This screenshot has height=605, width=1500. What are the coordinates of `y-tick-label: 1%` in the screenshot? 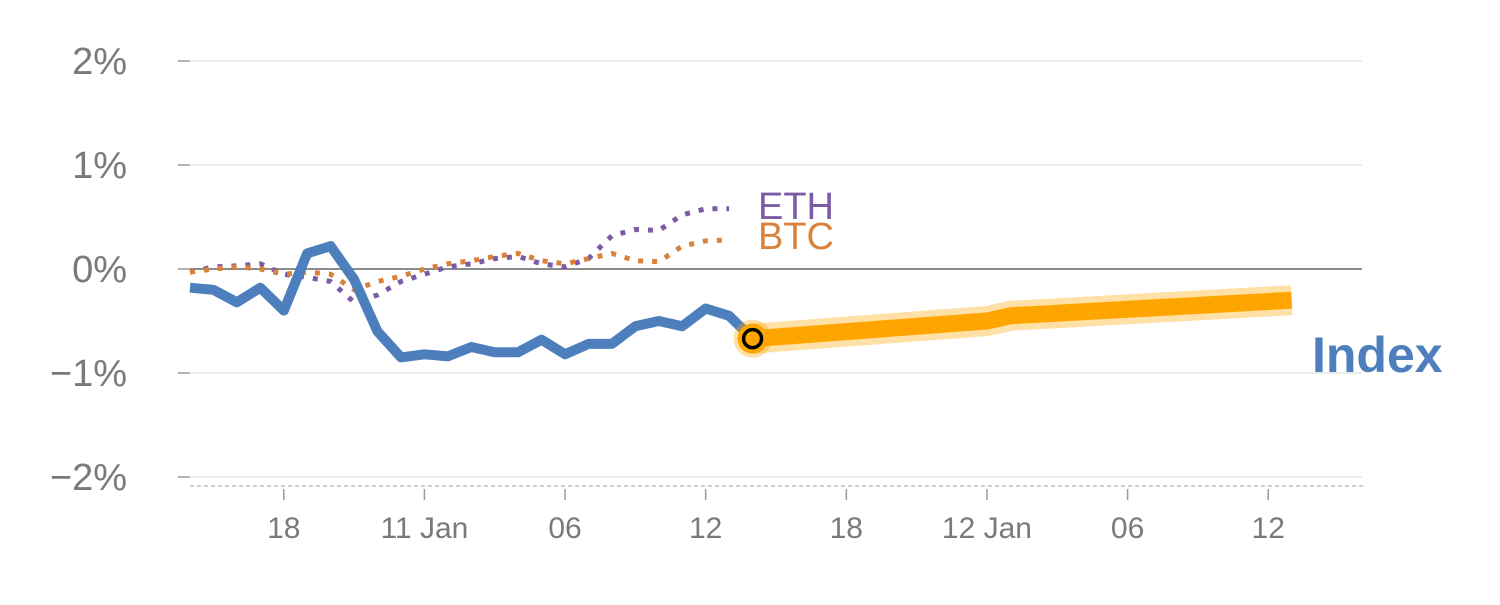 It's located at (99, 166).